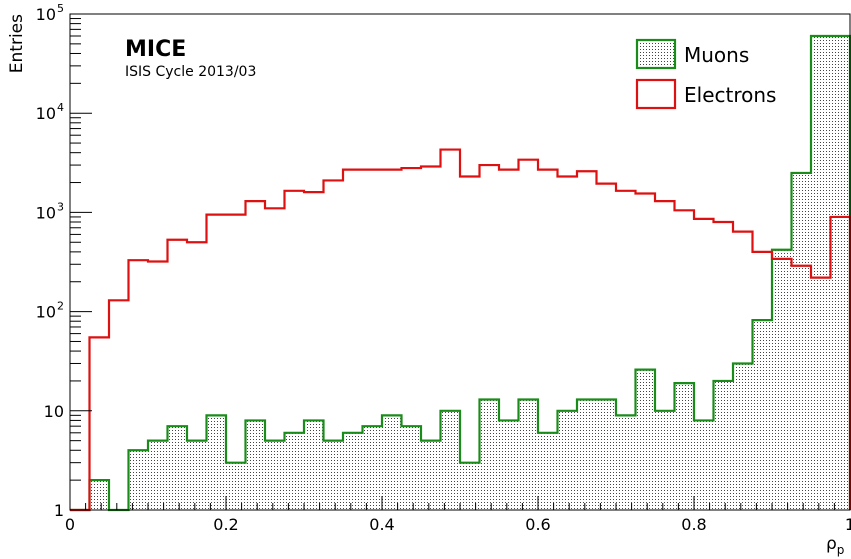 The width and height of the screenshot is (851, 559). Describe the element at coordinates (693, 524) in the screenshot. I see `x-tick-label: 0.8` at that location.